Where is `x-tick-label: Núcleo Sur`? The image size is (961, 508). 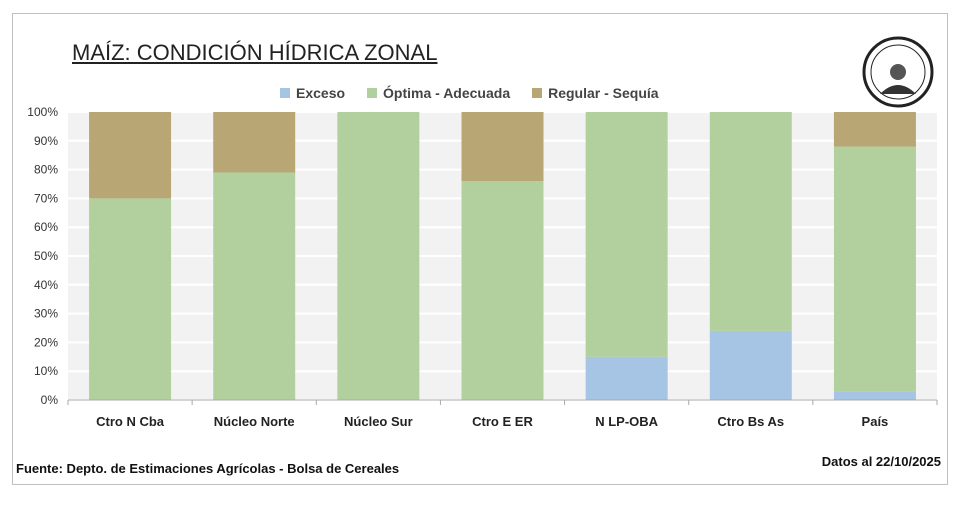
x-tick-label: Núcleo Sur is located at coordinates (378, 421).